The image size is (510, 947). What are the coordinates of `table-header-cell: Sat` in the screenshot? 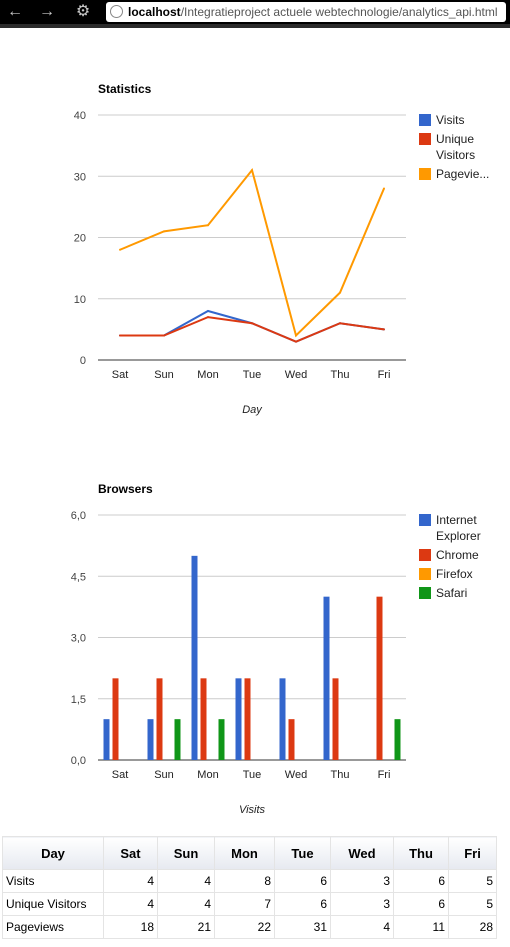 It's located at (130, 853).